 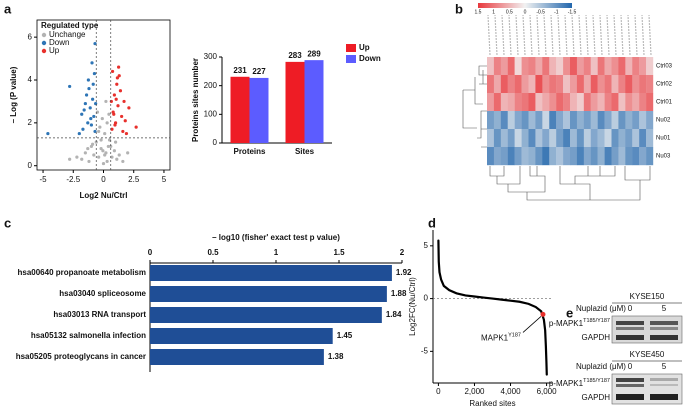 What do you see at coordinates (44, 43) in the screenshot?
I see `legend-marker` at bounding box center [44, 43].